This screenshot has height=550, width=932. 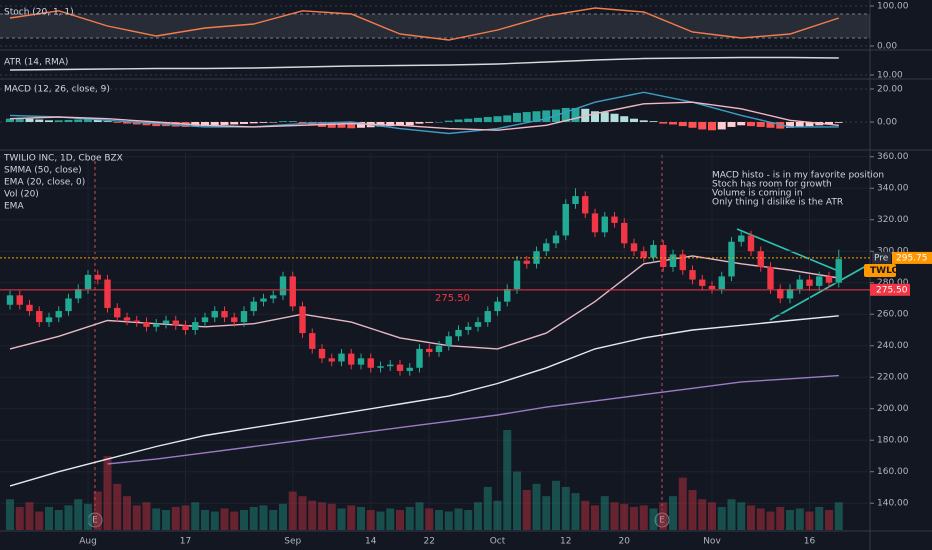 What do you see at coordinates (893, 441) in the screenshot?
I see `y-tick-label: 180.00` at bounding box center [893, 441].